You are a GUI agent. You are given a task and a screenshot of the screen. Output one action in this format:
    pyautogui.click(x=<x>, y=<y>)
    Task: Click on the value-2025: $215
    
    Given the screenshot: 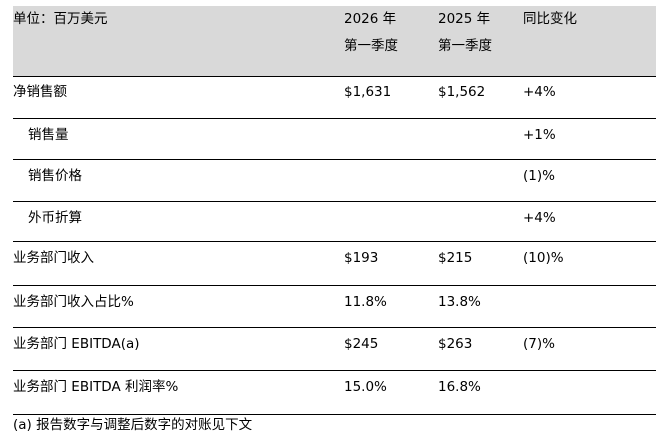 What is the action you would take?
    pyautogui.click(x=455, y=258)
    